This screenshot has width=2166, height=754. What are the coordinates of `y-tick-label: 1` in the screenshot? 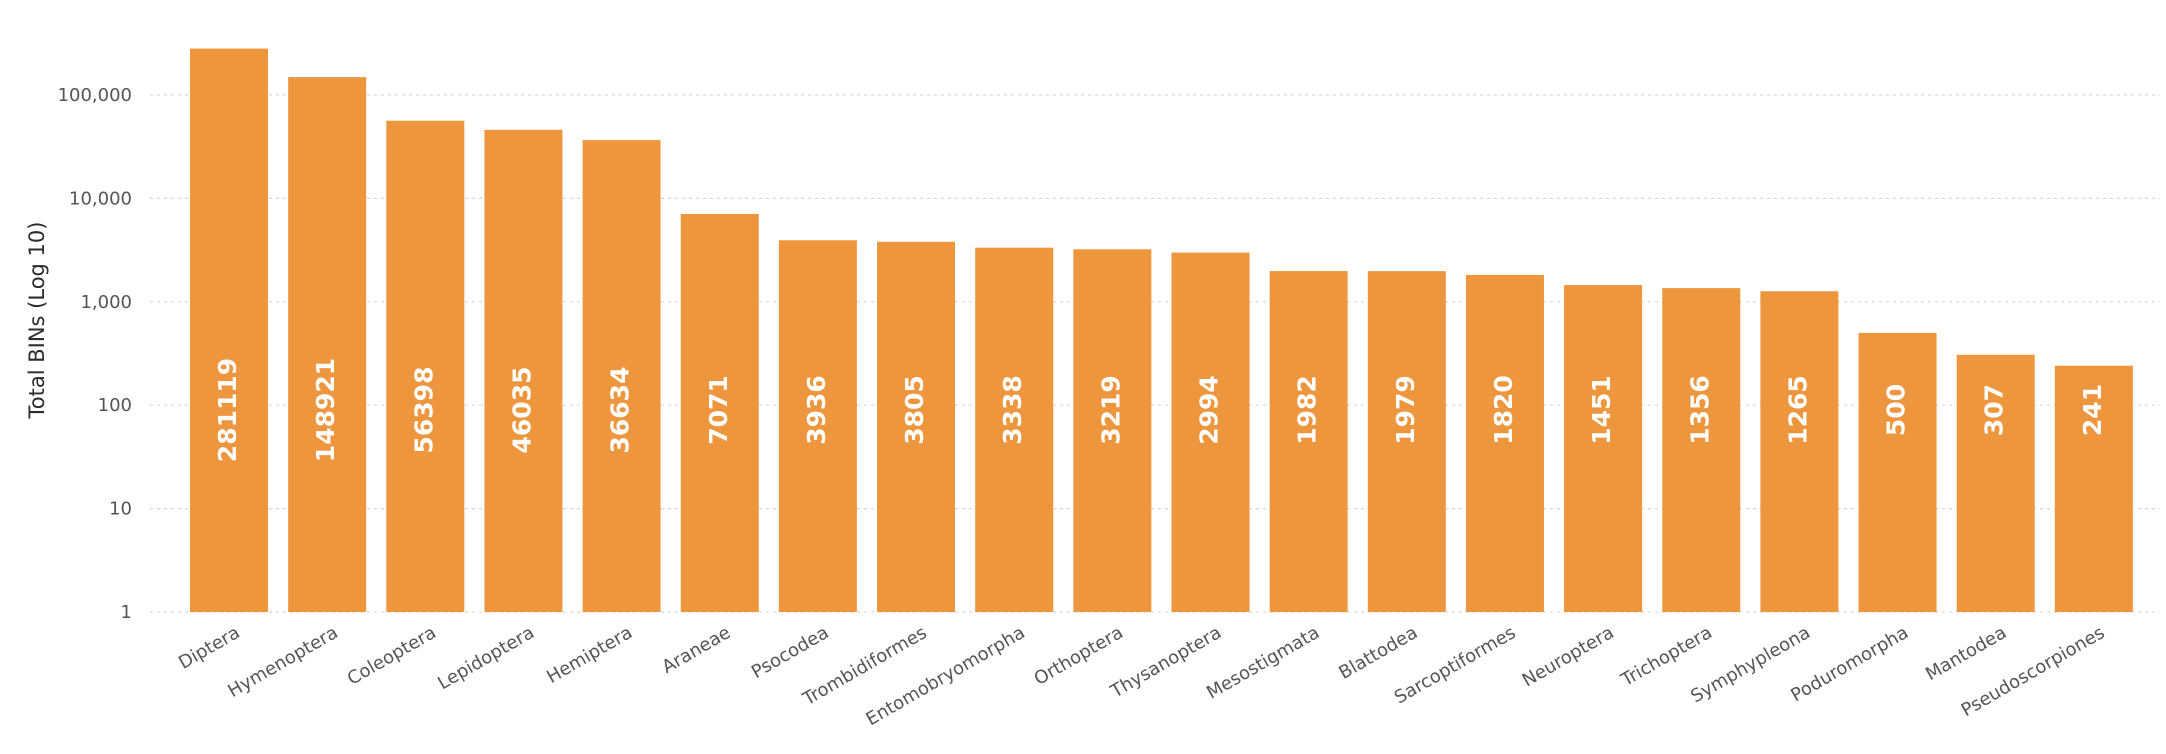 It's located at (126, 612).